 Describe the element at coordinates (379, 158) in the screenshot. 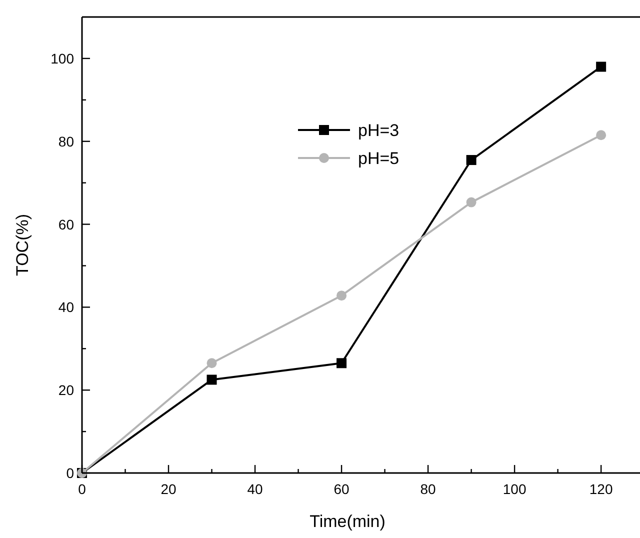

I see `legend-label: pH=5` at that location.